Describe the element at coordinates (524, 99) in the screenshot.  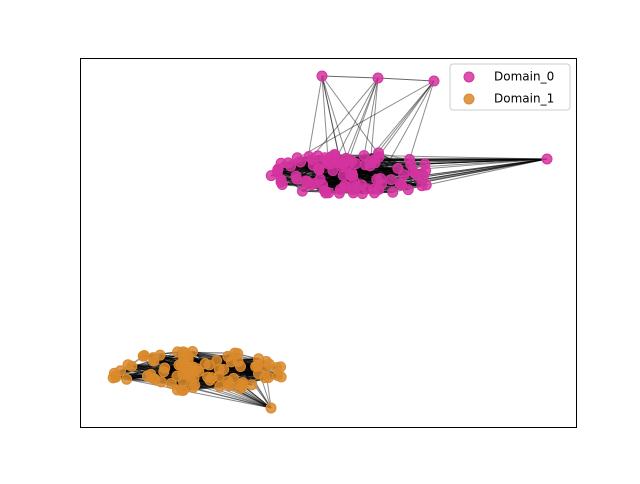
I see `legend-label: Domain_1` at that location.